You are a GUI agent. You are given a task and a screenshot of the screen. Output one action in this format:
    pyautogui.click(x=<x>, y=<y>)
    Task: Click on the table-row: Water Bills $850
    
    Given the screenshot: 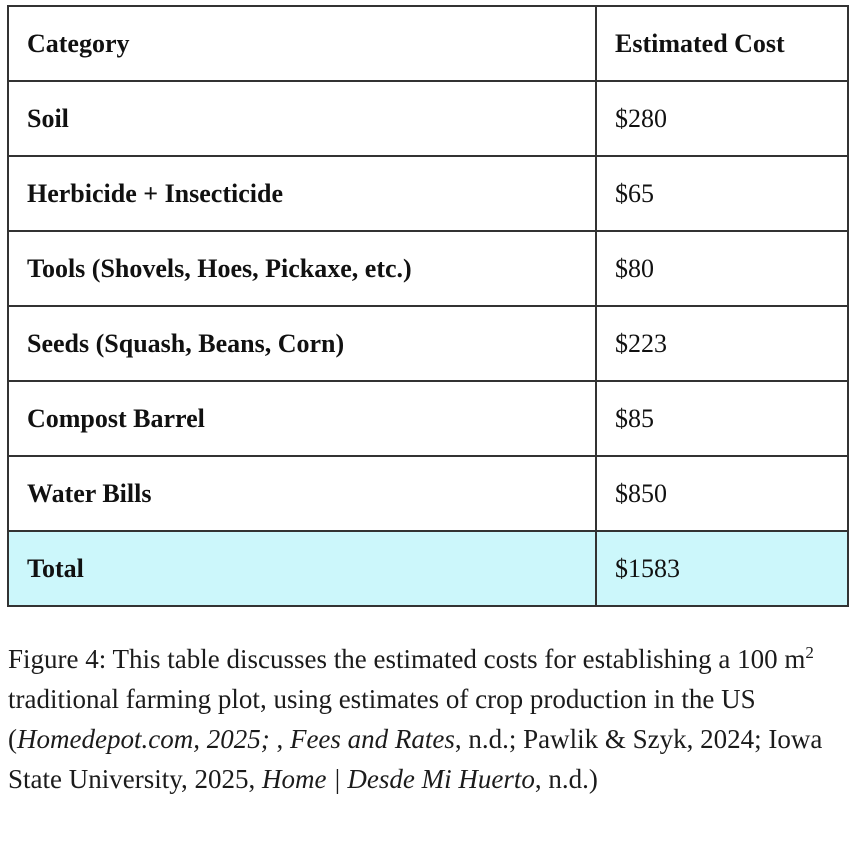 What is the action you would take?
    pyautogui.click(x=428, y=493)
    